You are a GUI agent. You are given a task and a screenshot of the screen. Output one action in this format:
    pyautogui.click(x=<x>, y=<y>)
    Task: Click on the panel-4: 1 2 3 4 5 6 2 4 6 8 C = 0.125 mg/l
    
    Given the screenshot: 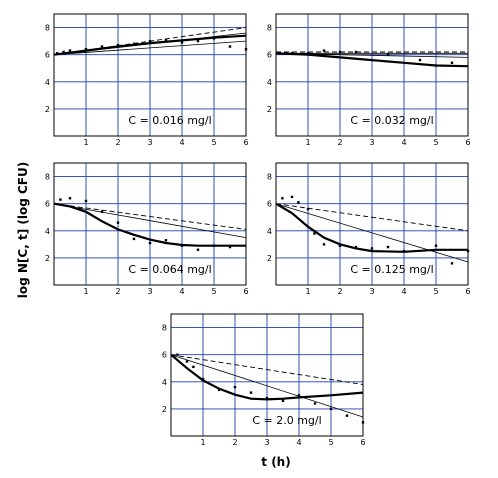 What is the action you would take?
    pyautogui.click(x=369, y=229)
    